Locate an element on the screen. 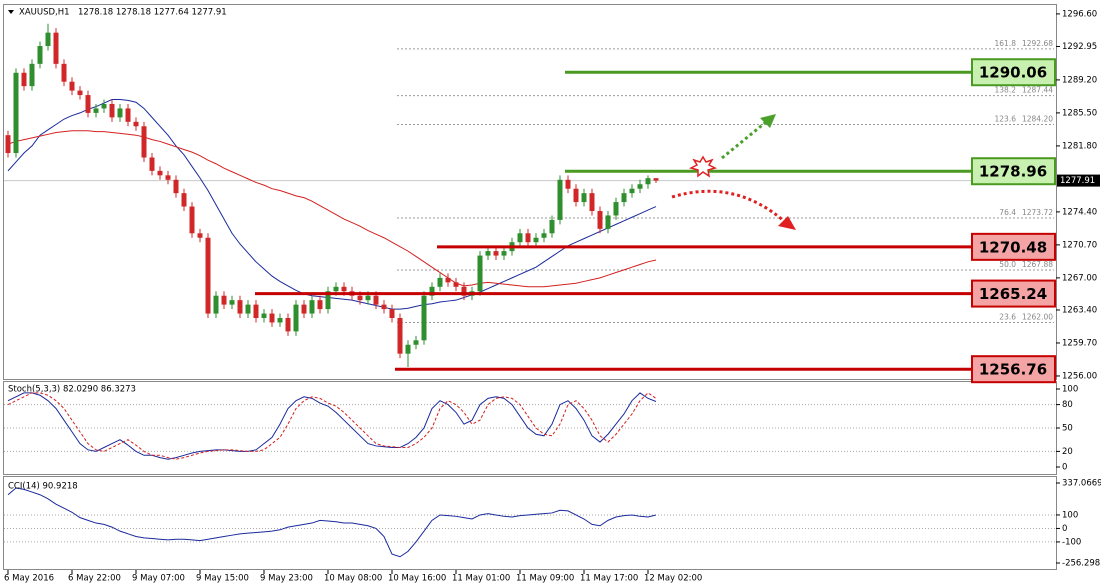  y-tick-label: 1270.70 is located at coordinates (1079, 245).